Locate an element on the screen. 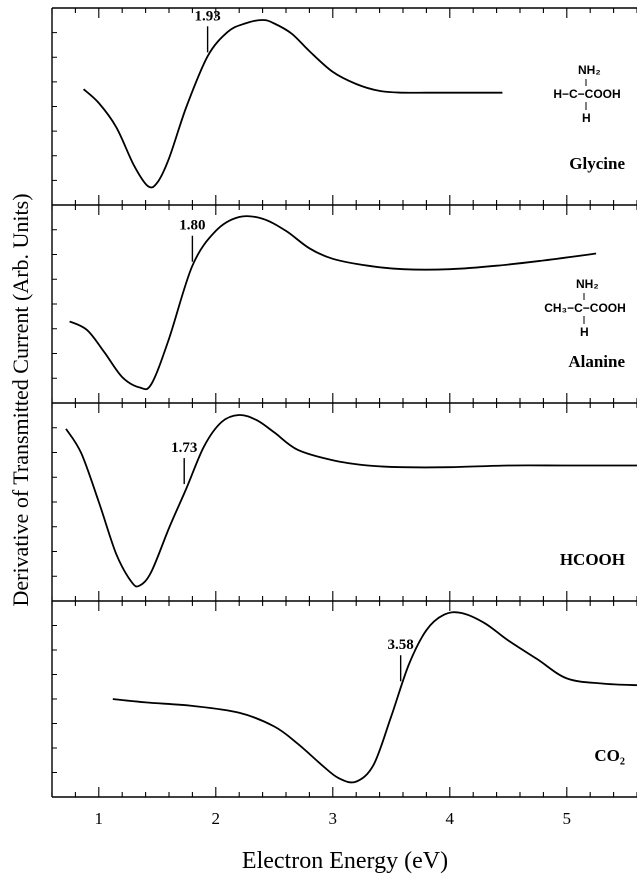 This screenshot has width=637, height=880. x-tick-label: 4 is located at coordinates (450, 818).